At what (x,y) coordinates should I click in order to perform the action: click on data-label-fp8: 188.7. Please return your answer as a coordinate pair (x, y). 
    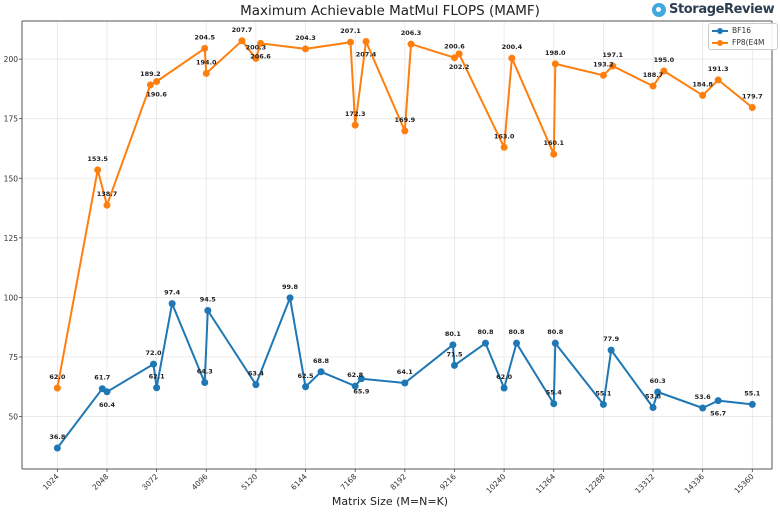
    Looking at the image, I should click on (653, 75).